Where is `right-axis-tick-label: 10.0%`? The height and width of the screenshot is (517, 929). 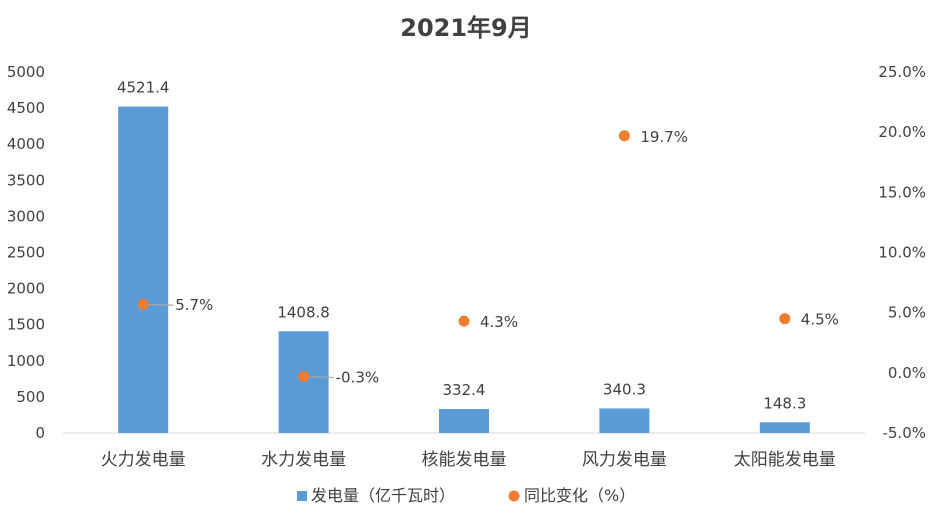
right-axis-tick-label: 10.0% is located at coordinates (902, 253).